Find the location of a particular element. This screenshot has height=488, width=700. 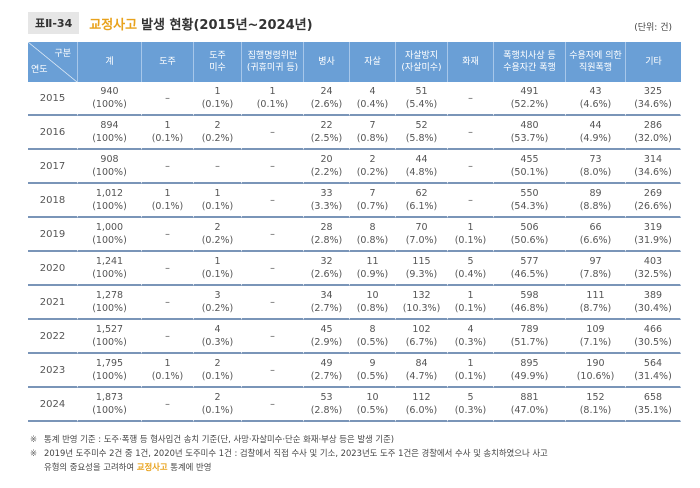

cell-count: 24 is located at coordinates (326, 91).